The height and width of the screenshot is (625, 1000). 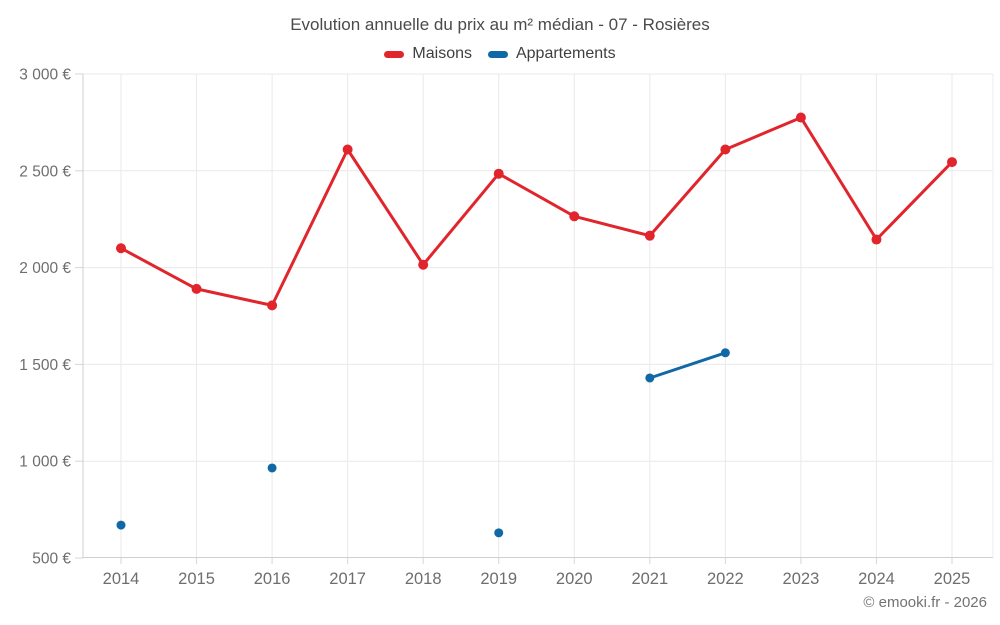 I want to click on x-tick-label: 2025, so click(x=952, y=579).